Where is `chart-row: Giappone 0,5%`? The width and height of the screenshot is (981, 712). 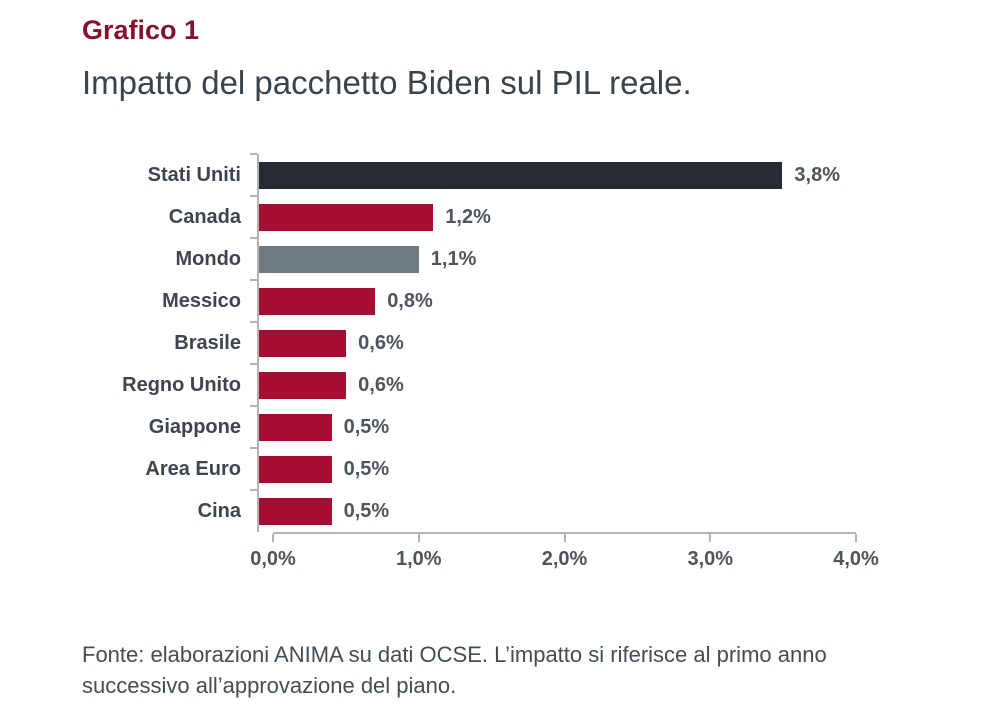 chart-row: Giappone 0,5% is located at coordinates (531, 427).